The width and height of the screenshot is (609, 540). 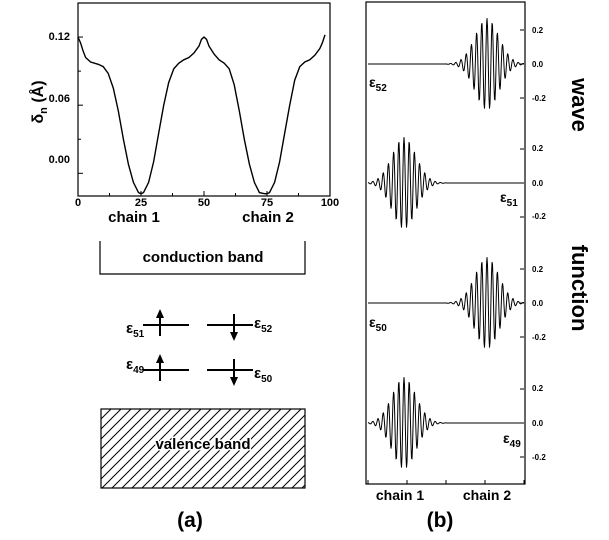 What do you see at coordinates (240, 327) in the screenshot?
I see `level-e52: ε52` at bounding box center [240, 327].